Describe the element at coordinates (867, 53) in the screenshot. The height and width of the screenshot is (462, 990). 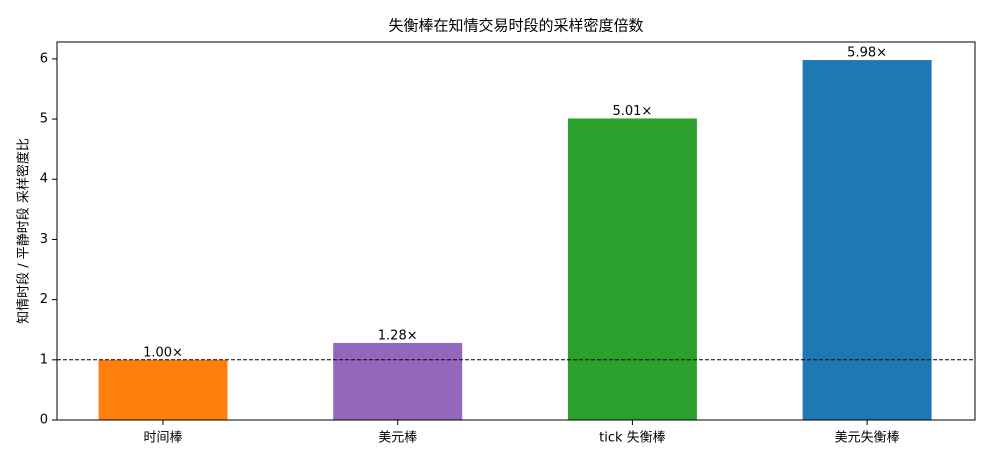
I see `value-label: 5.98×` at that location.